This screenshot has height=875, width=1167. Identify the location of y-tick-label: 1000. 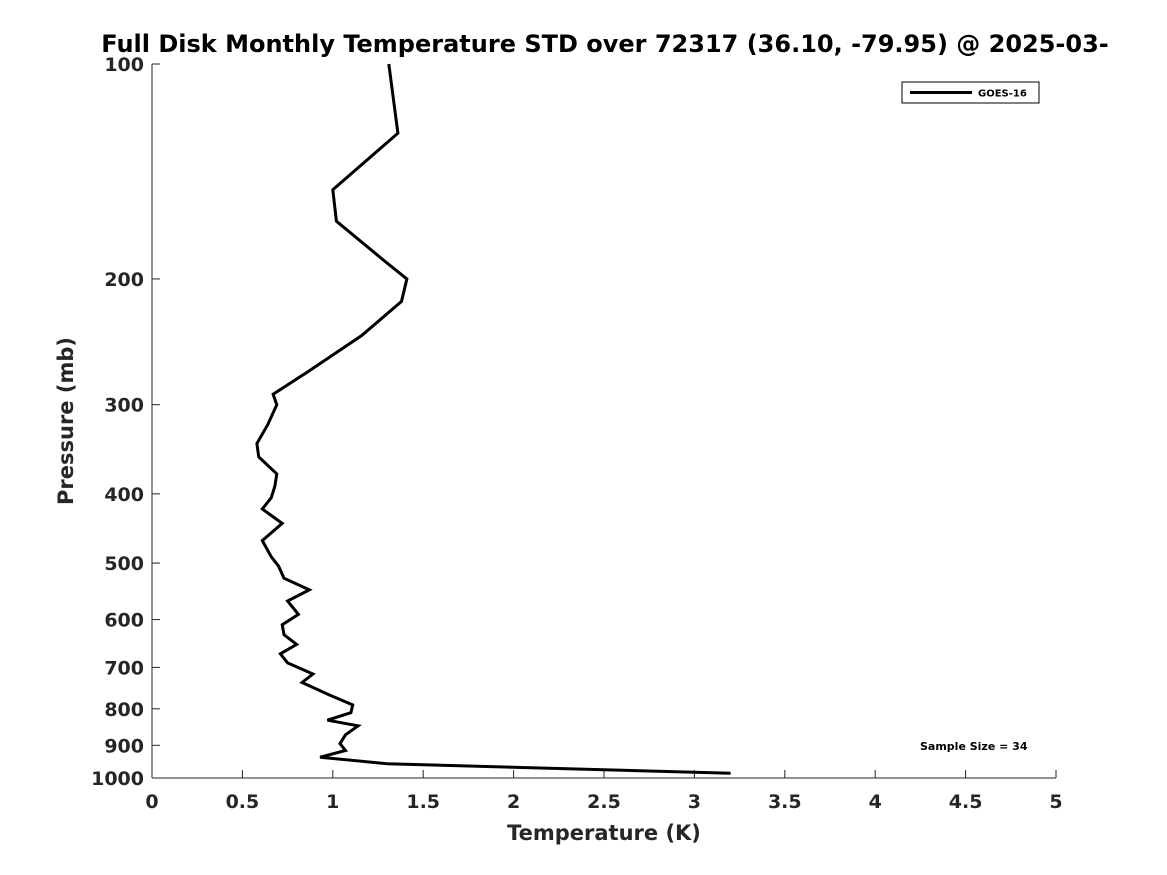
(117, 779).